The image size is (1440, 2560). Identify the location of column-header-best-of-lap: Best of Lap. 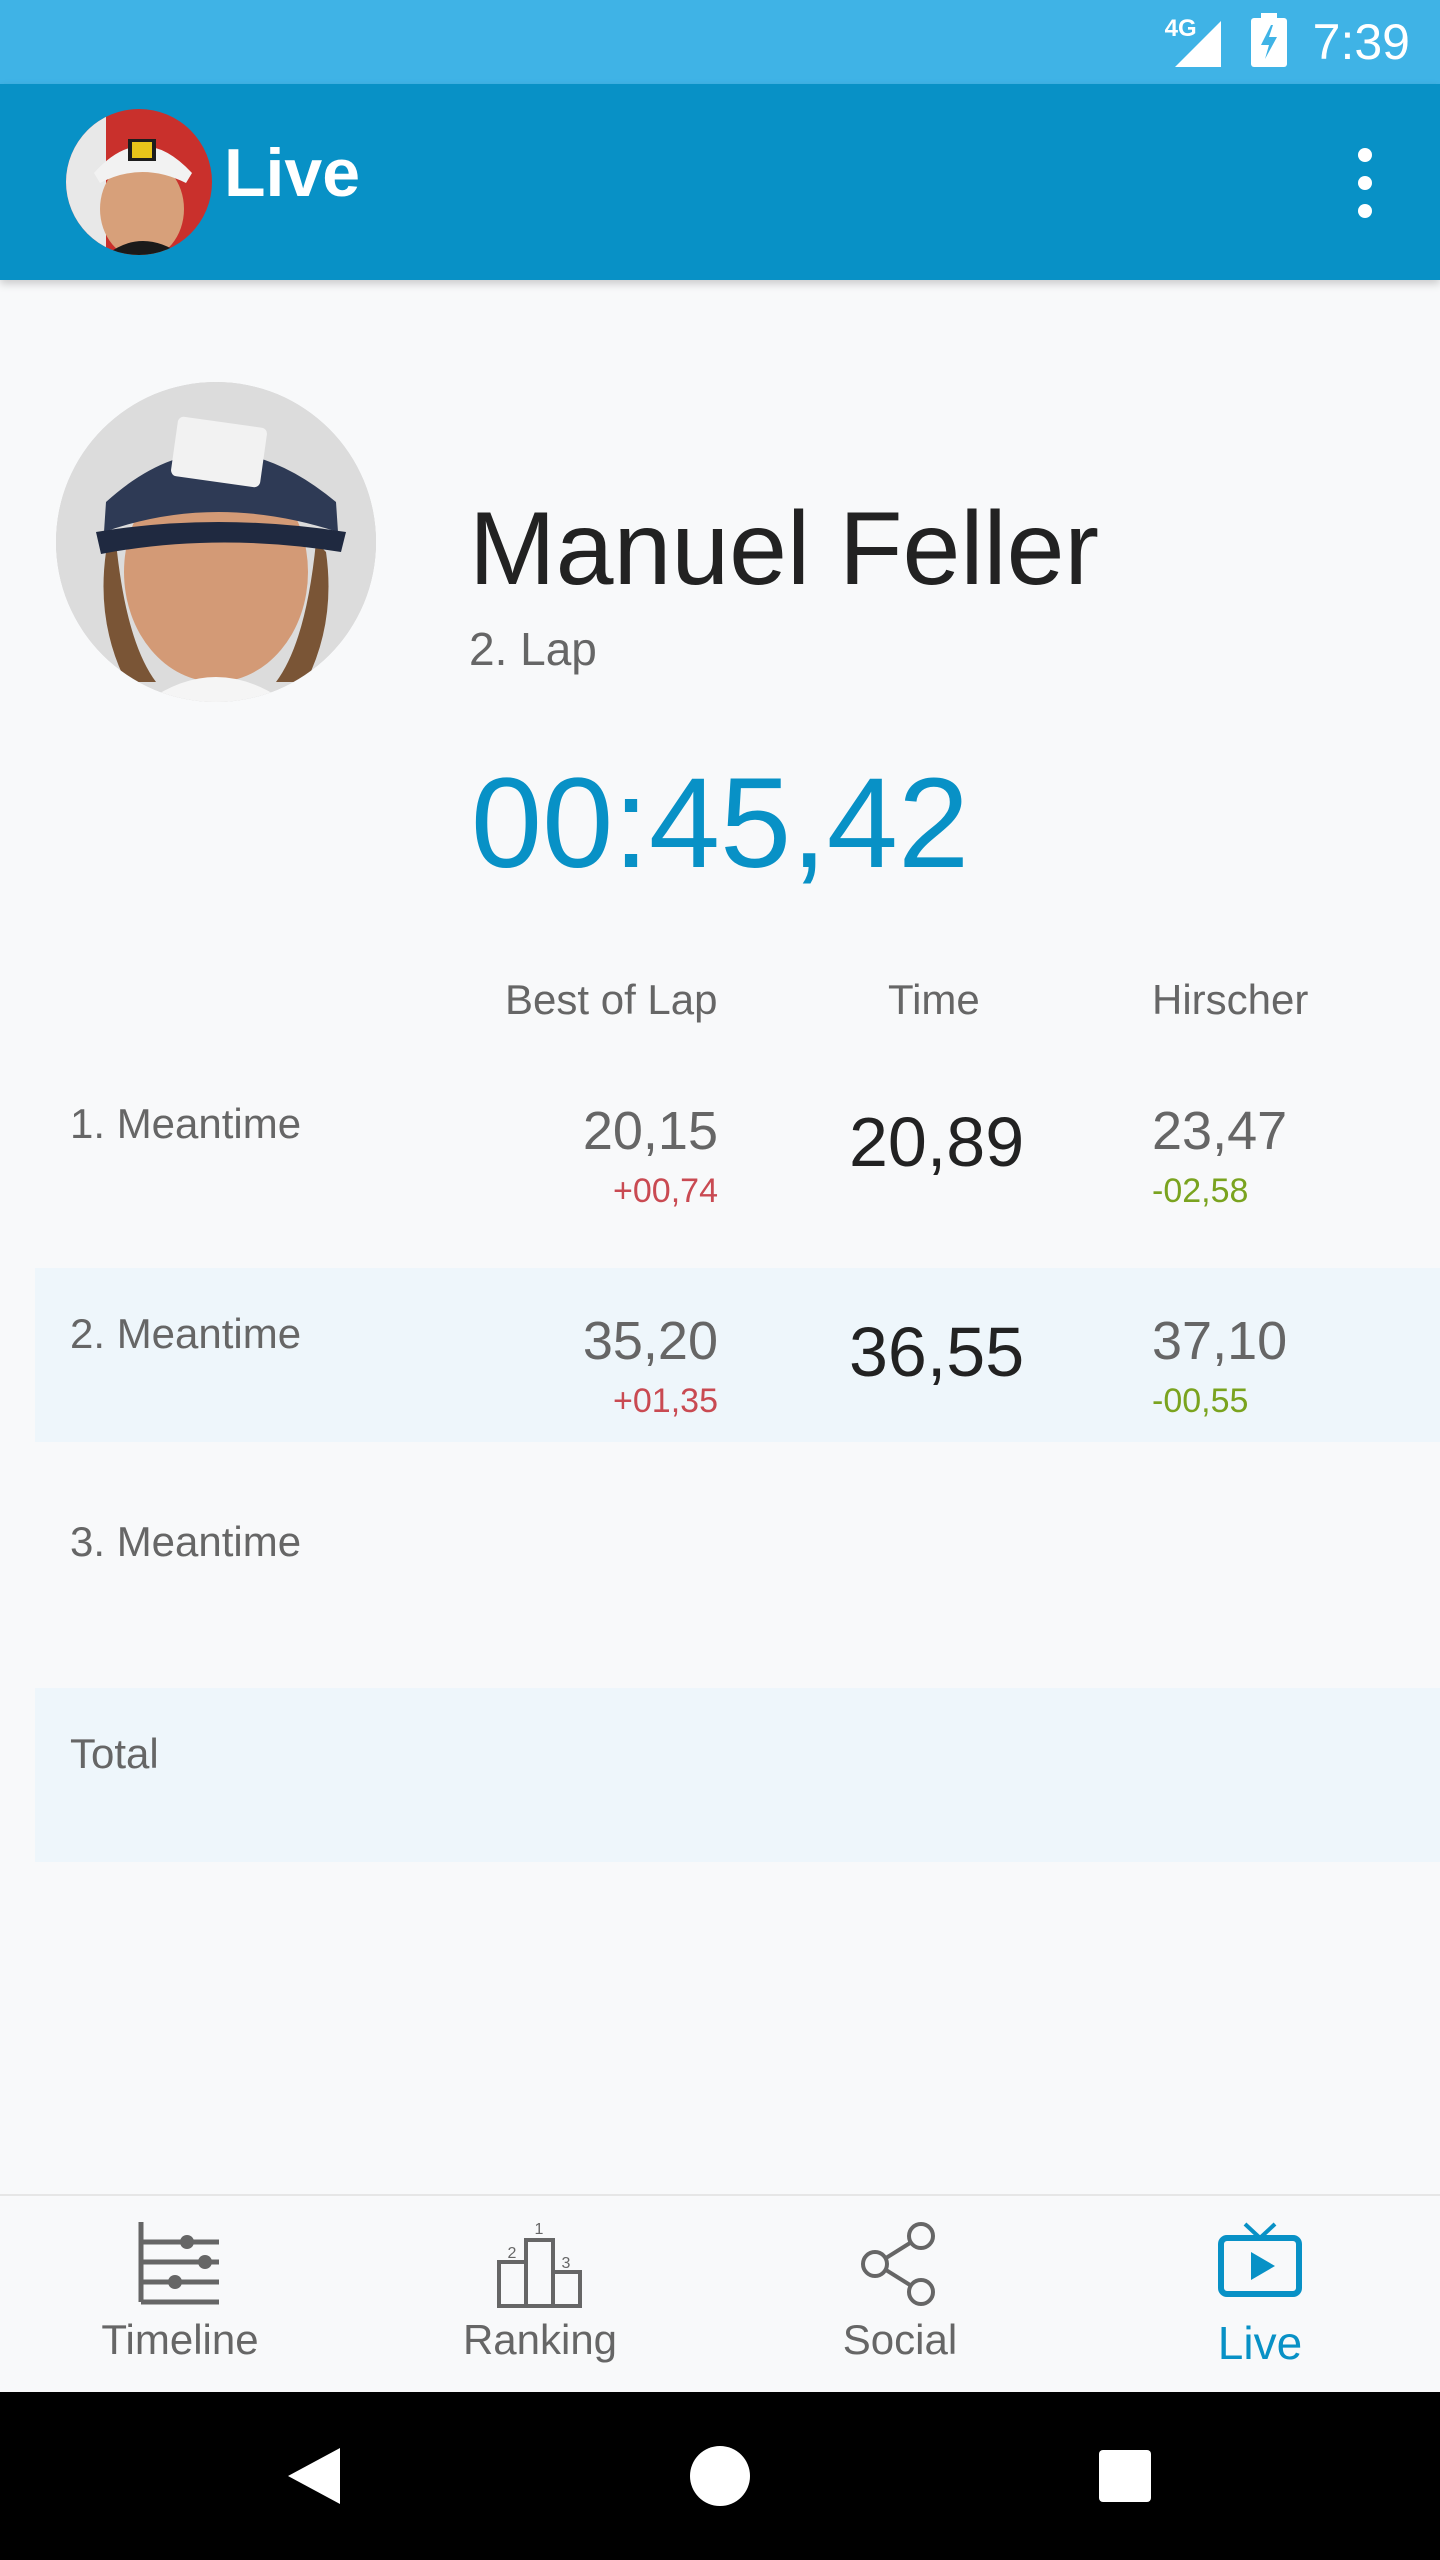
(611, 999).